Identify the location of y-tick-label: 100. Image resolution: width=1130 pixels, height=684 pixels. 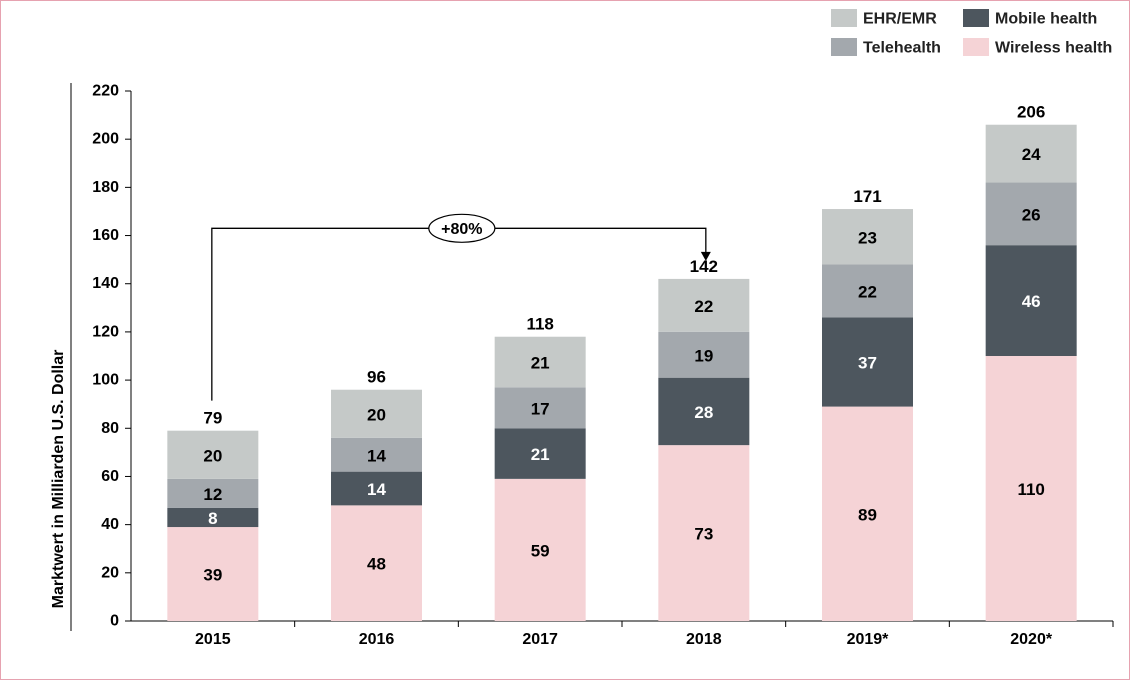
(105, 380).